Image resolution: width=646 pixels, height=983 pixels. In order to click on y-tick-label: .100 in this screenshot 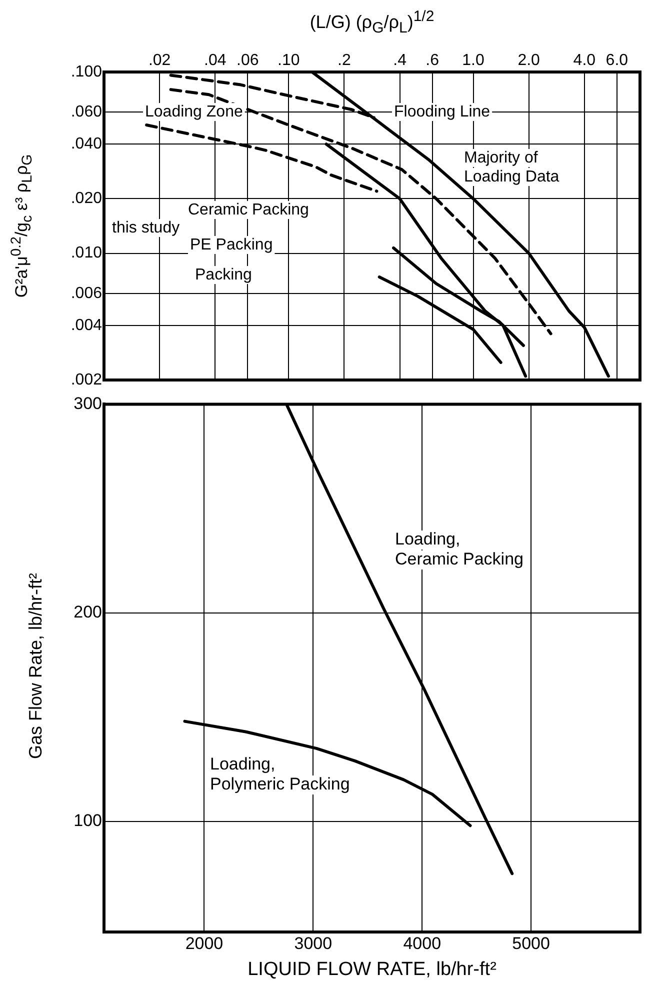, I will do `click(86, 71)`.